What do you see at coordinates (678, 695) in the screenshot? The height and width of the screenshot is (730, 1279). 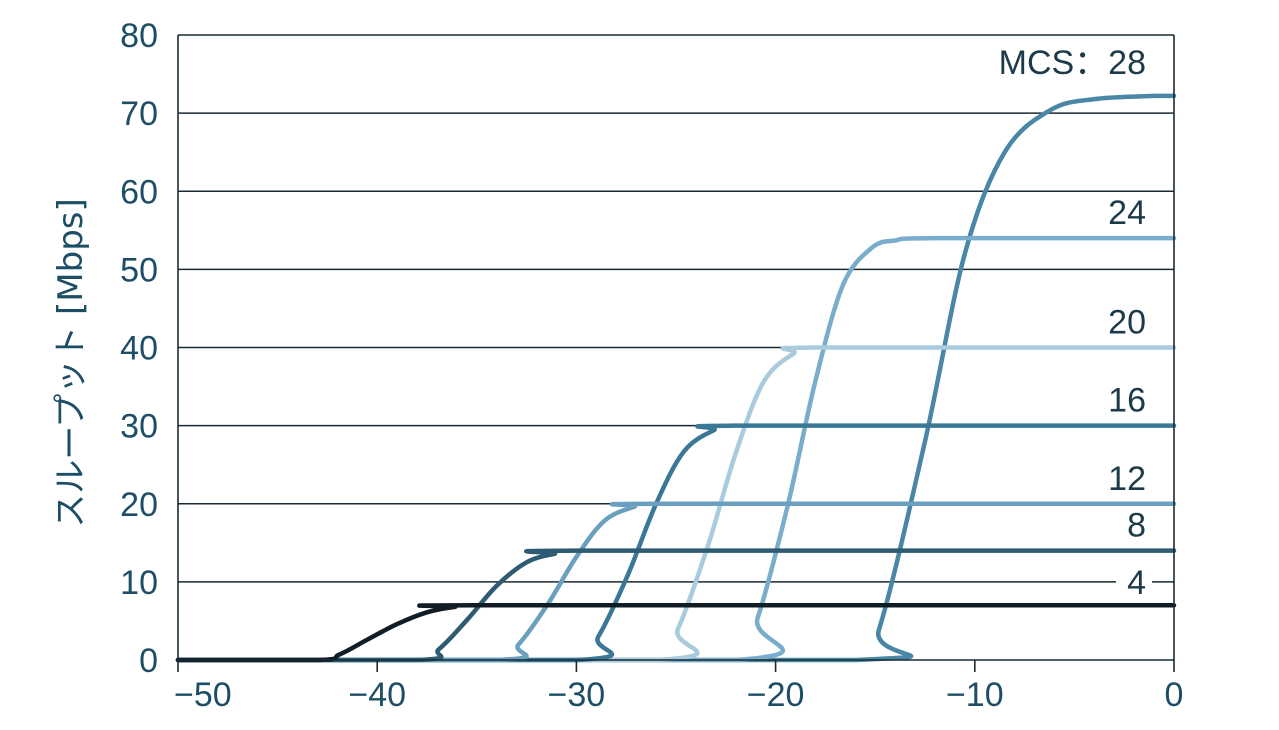 I see `x-tick-labels: −50 −40 −30 −20 −10 0` at bounding box center [678, 695].